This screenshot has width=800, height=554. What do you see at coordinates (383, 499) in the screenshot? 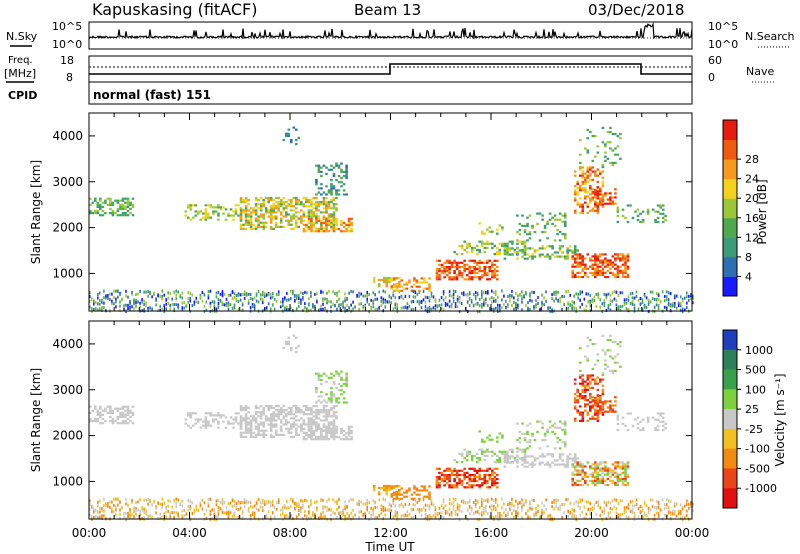
I see `velocity-cell-2050` at bounding box center [383, 499].